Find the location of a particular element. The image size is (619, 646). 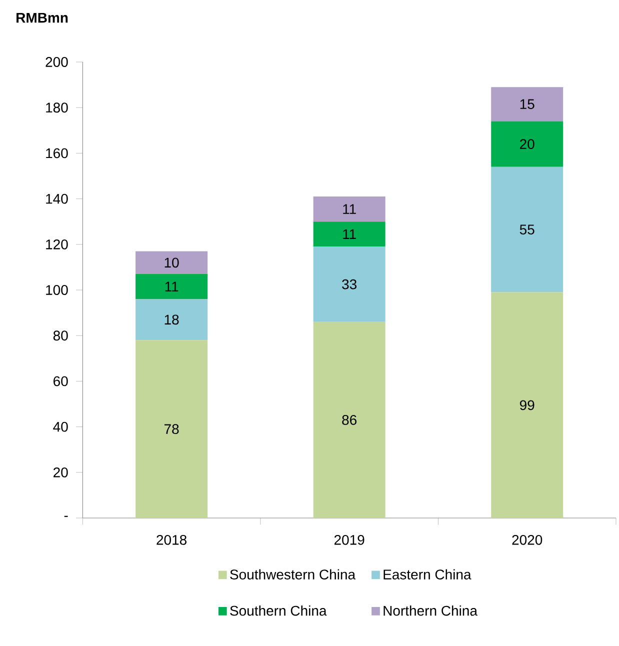

data-label: 20 is located at coordinates (527, 144).